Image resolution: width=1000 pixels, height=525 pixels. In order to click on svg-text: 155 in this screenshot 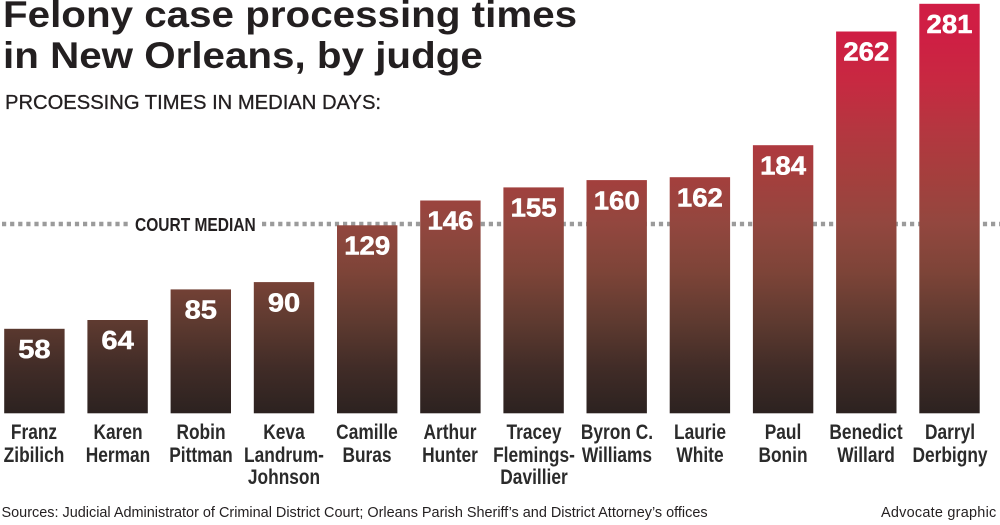, I will do `click(534, 207)`.